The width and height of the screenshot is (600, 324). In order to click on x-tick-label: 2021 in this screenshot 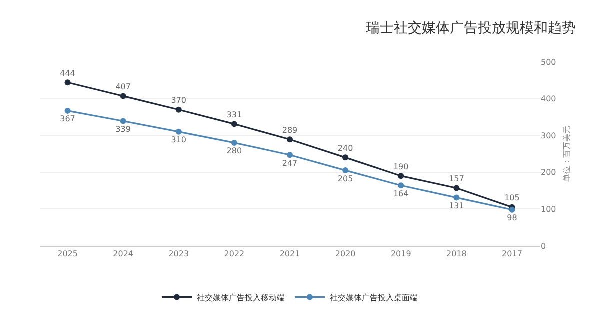, I will do `click(290, 254)`.